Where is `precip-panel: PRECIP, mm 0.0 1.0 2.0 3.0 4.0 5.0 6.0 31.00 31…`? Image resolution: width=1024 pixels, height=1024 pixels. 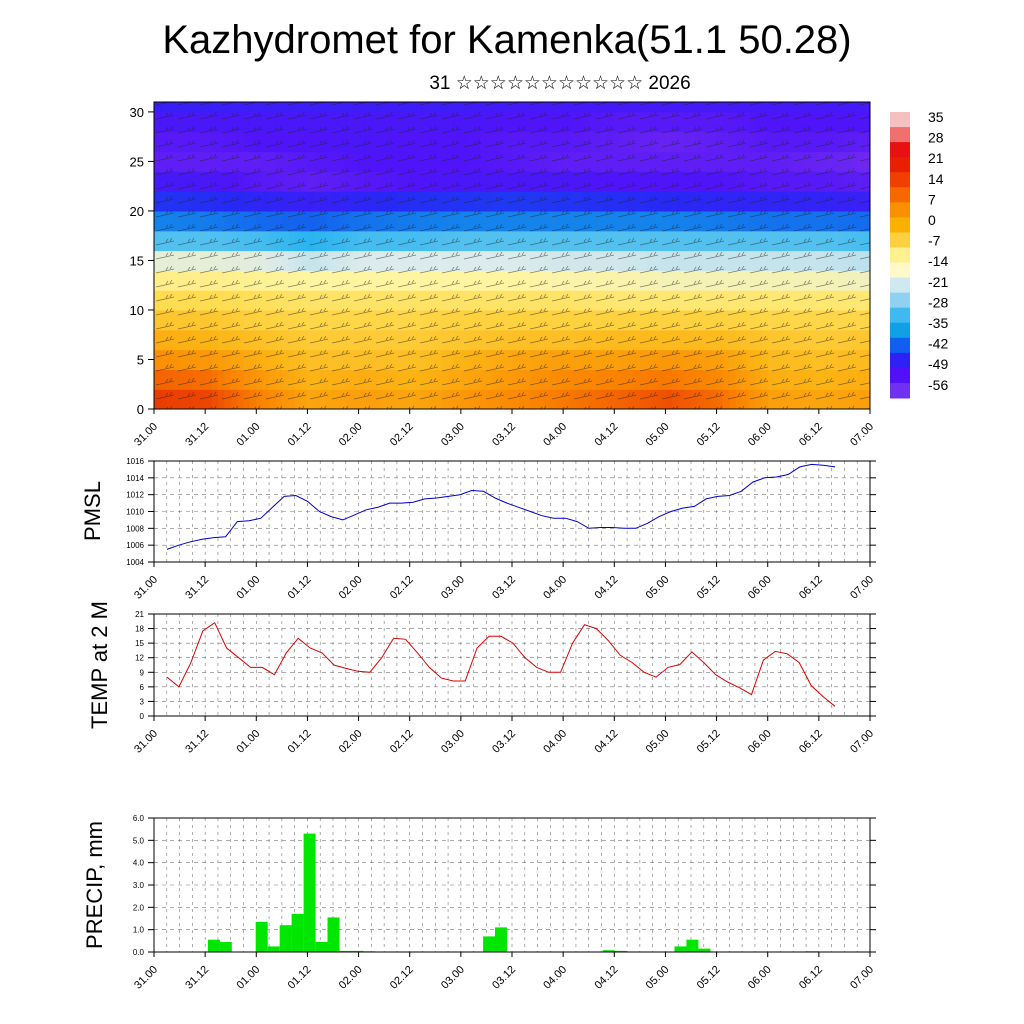 precip-panel: PRECIP, mm 0.0 1.0 2.0 3.0 4.0 5.0 6.0 31.00 31… is located at coordinates (479, 903).